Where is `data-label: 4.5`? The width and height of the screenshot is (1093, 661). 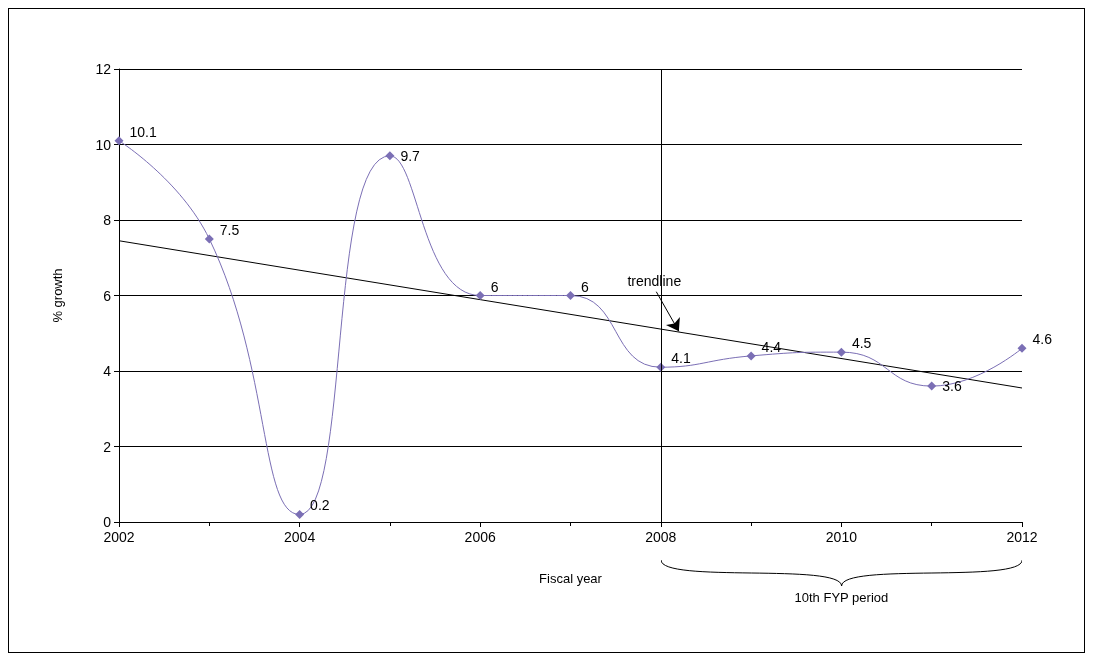
data-label: 4.5 is located at coordinates (861, 343).